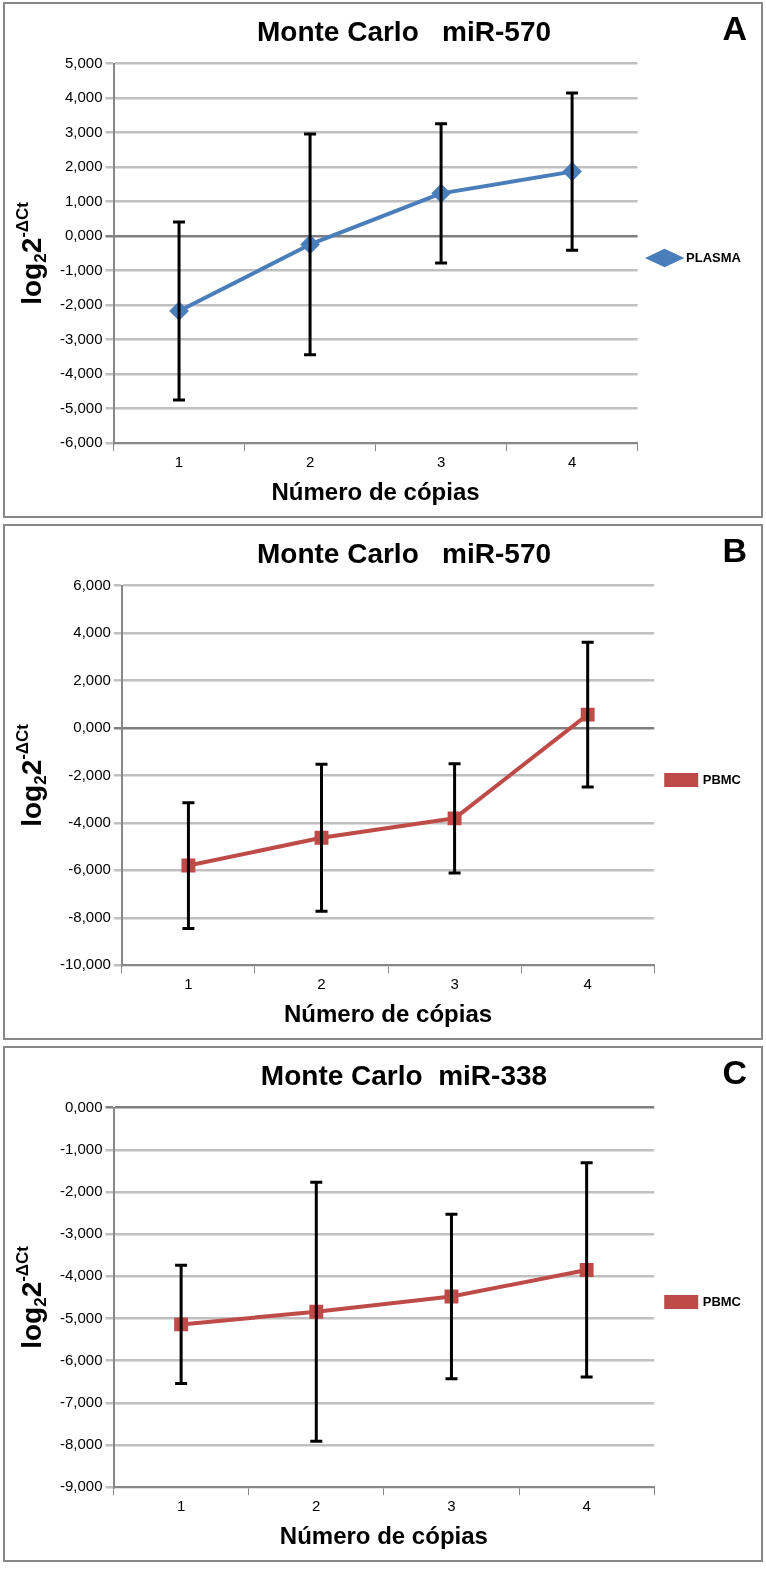  I want to click on y-tick-label: -7,000, so click(81, 1401).